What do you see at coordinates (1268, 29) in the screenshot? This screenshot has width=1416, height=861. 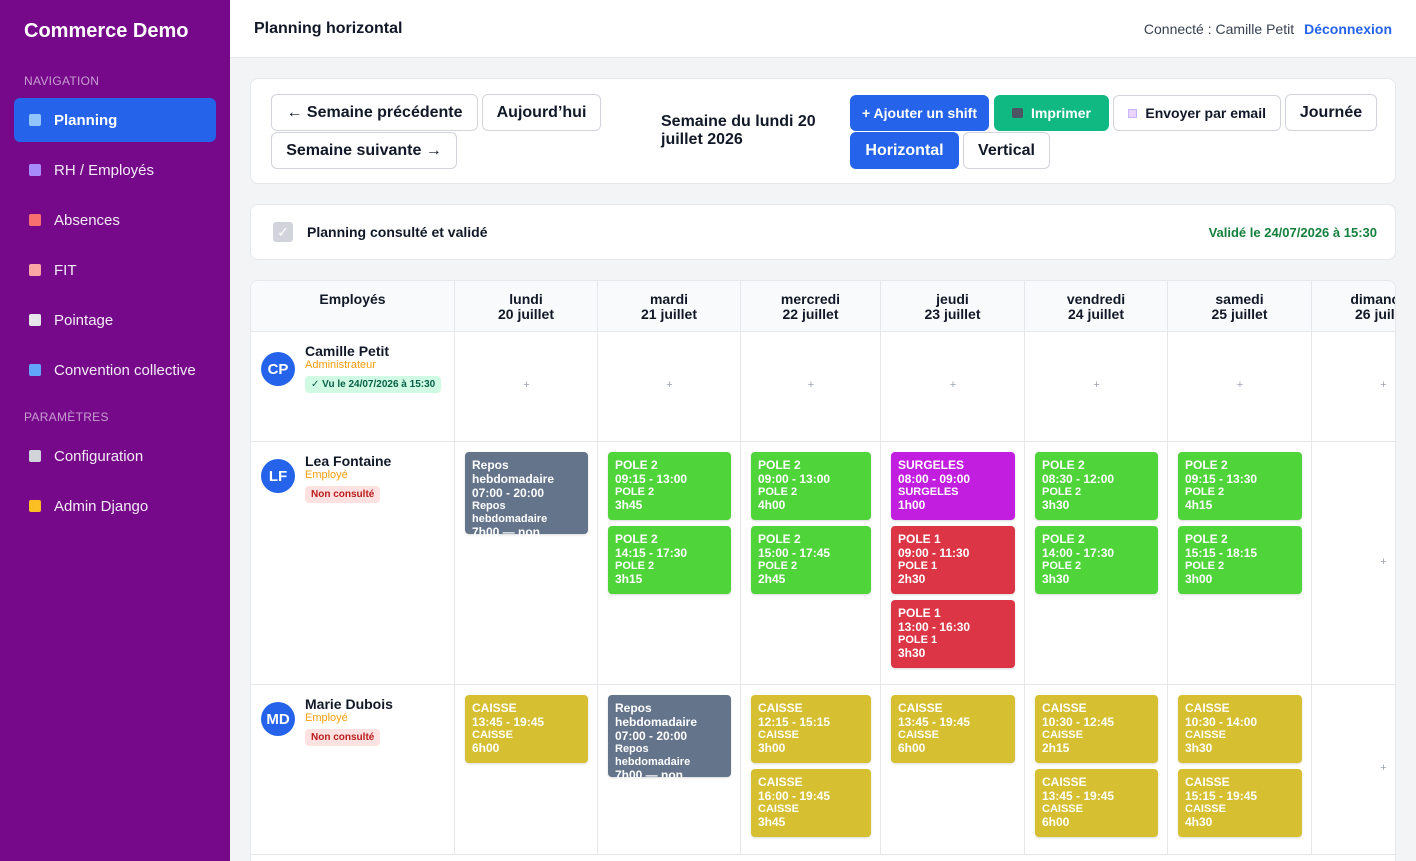 I see `user-area: Connecté : Camille Petit Déconnexion` at bounding box center [1268, 29].